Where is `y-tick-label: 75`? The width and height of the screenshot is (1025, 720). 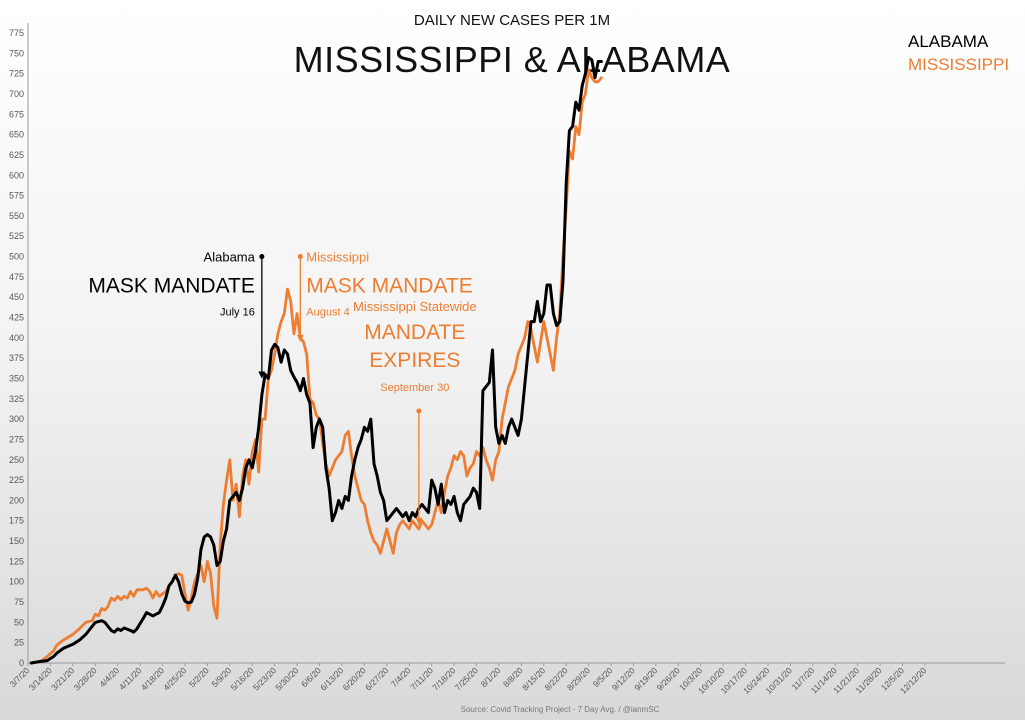 y-tick-label: 75 is located at coordinates (19, 602).